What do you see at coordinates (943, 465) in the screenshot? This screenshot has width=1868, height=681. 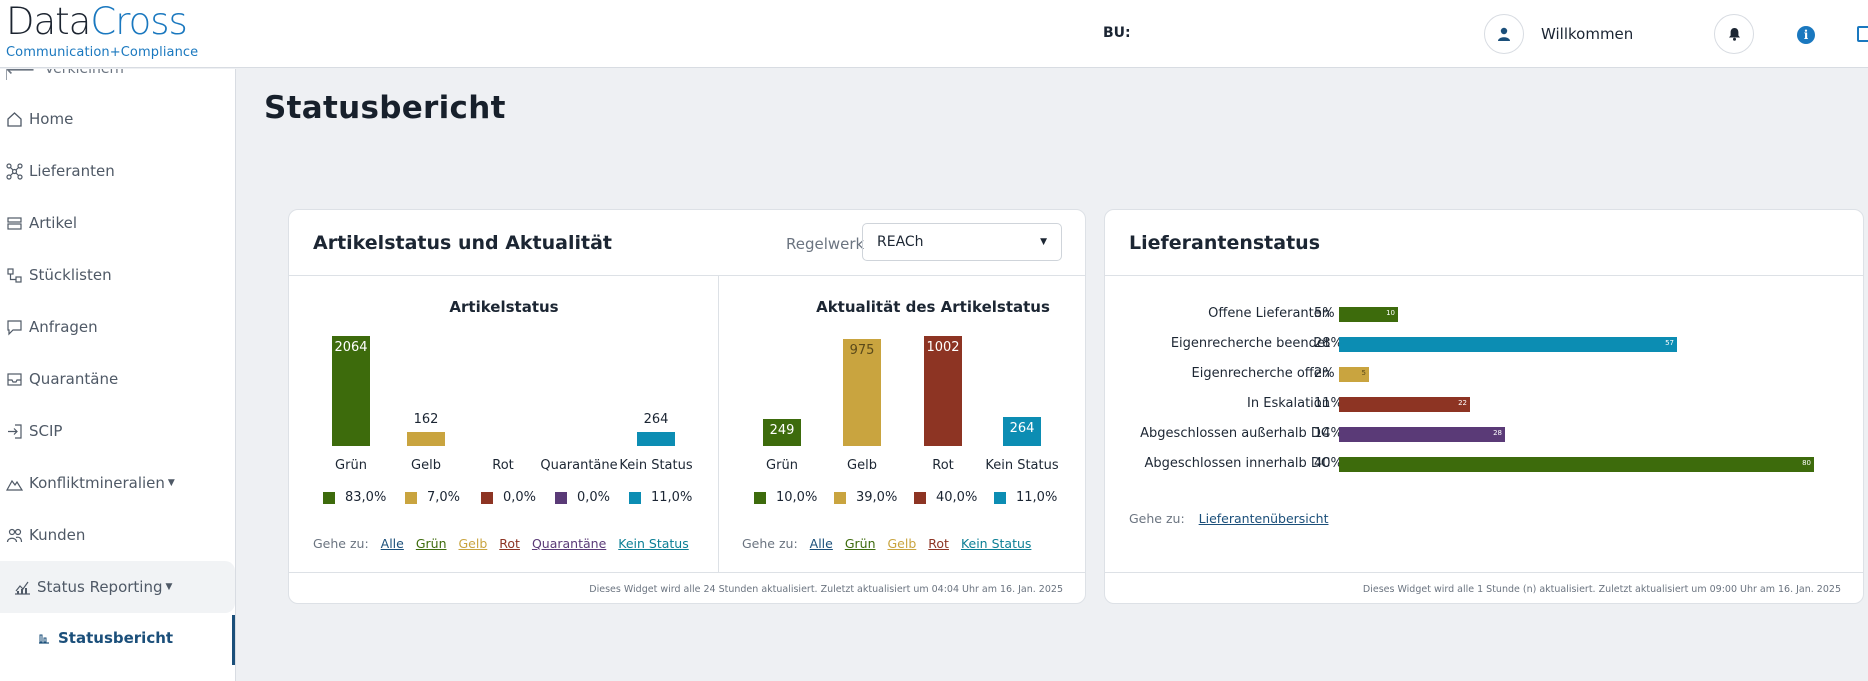 I see `category-label: Rot` at bounding box center [943, 465].